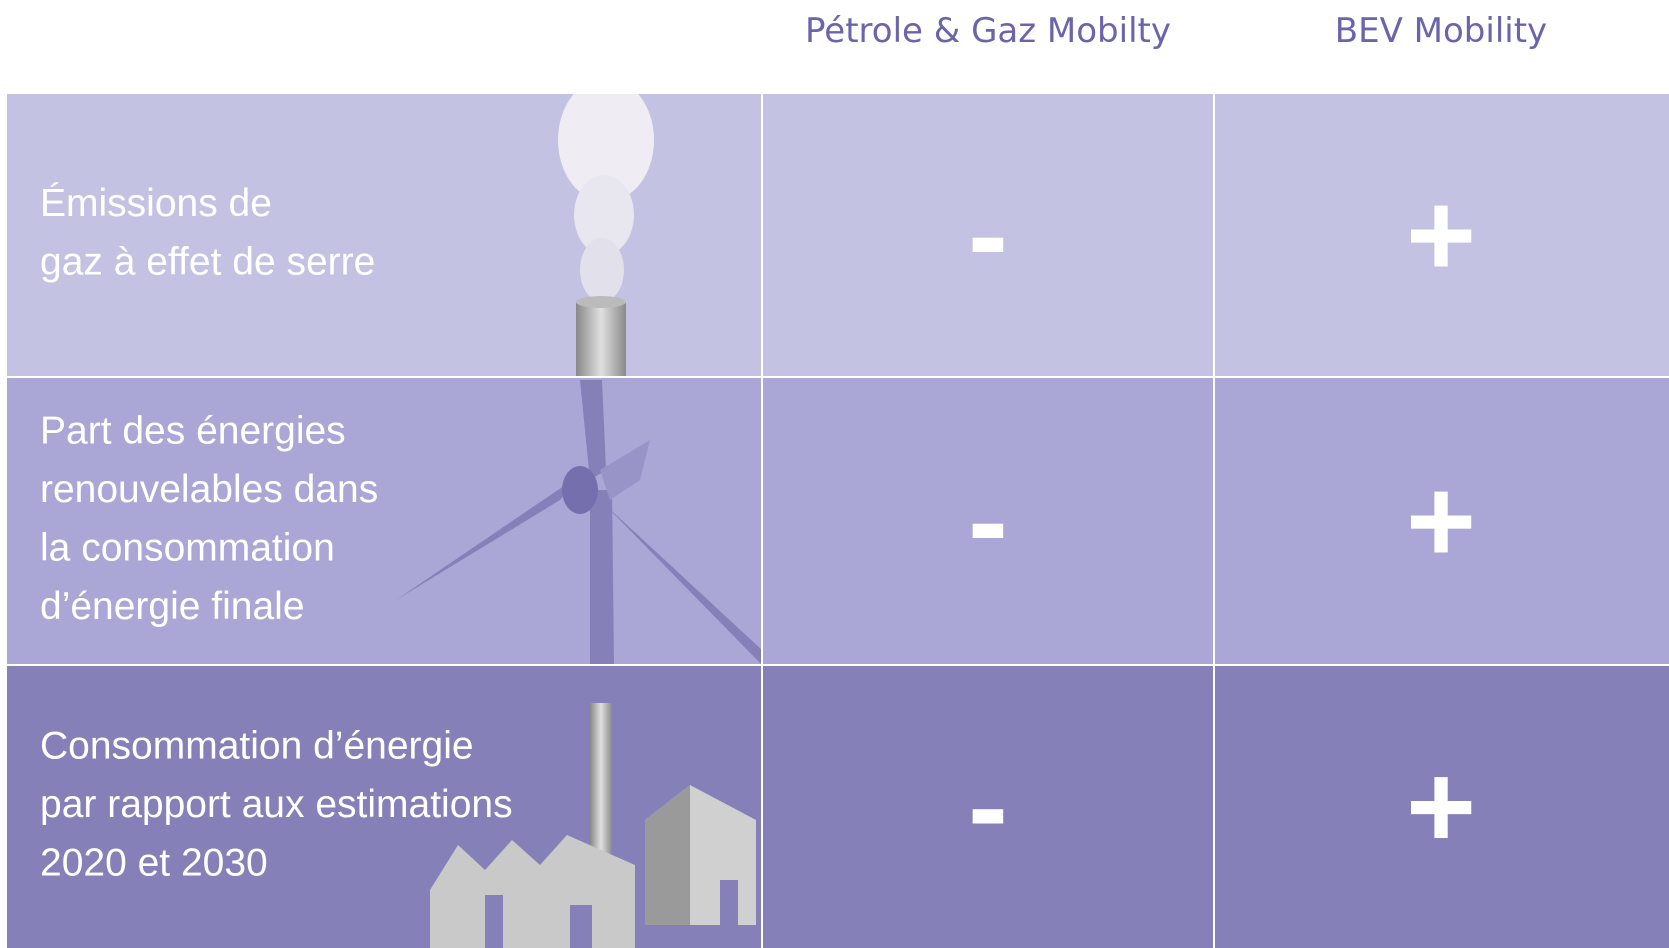 The width and height of the screenshot is (1669, 948). What do you see at coordinates (154, 862) in the screenshot?
I see `row-label: 2020 et 2030` at bounding box center [154, 862].